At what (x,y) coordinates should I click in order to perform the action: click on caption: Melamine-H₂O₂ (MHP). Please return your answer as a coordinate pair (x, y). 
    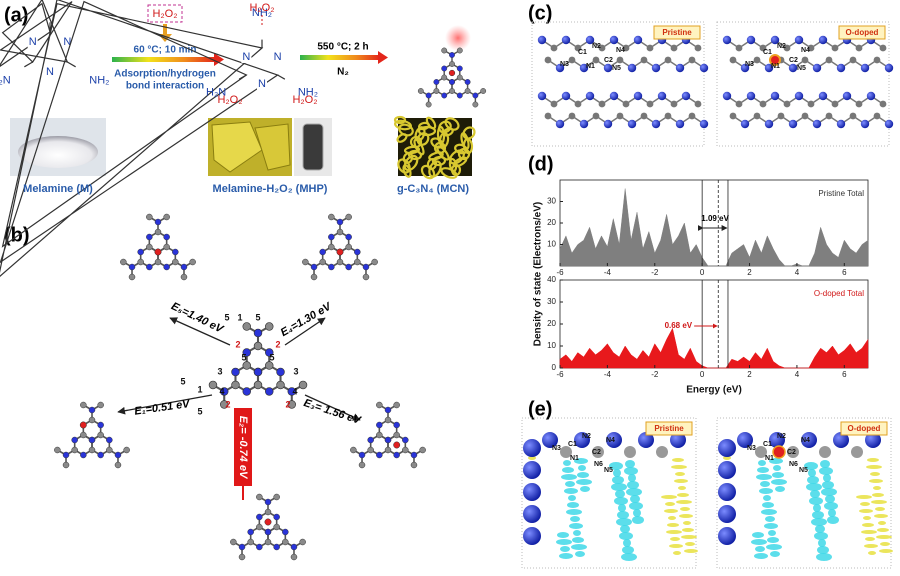
    Looking at the image, I should click on (270, 189).